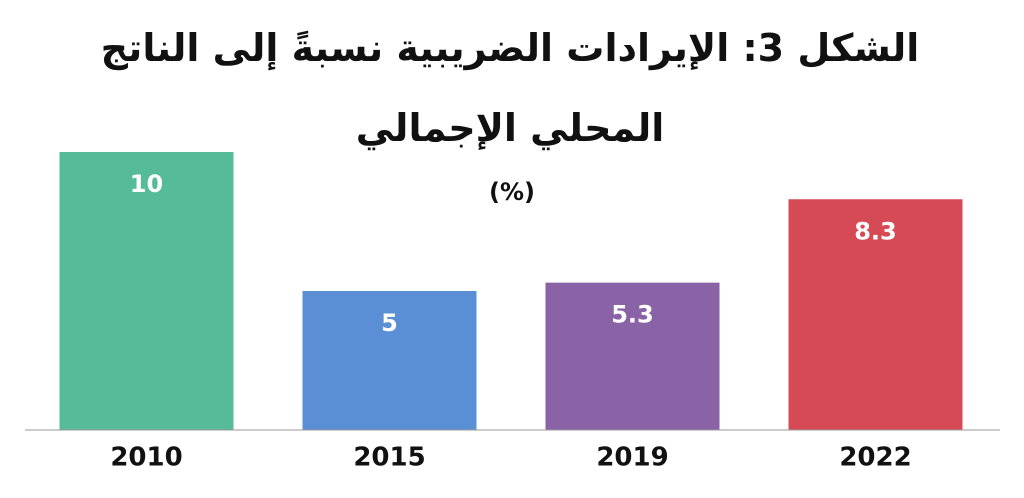 This screenshot has width=1024, height=498. What do you see at coordinates (632, 315) in the screenshot?
I see `value-label: 5.3` at bounding box center [632, 315].